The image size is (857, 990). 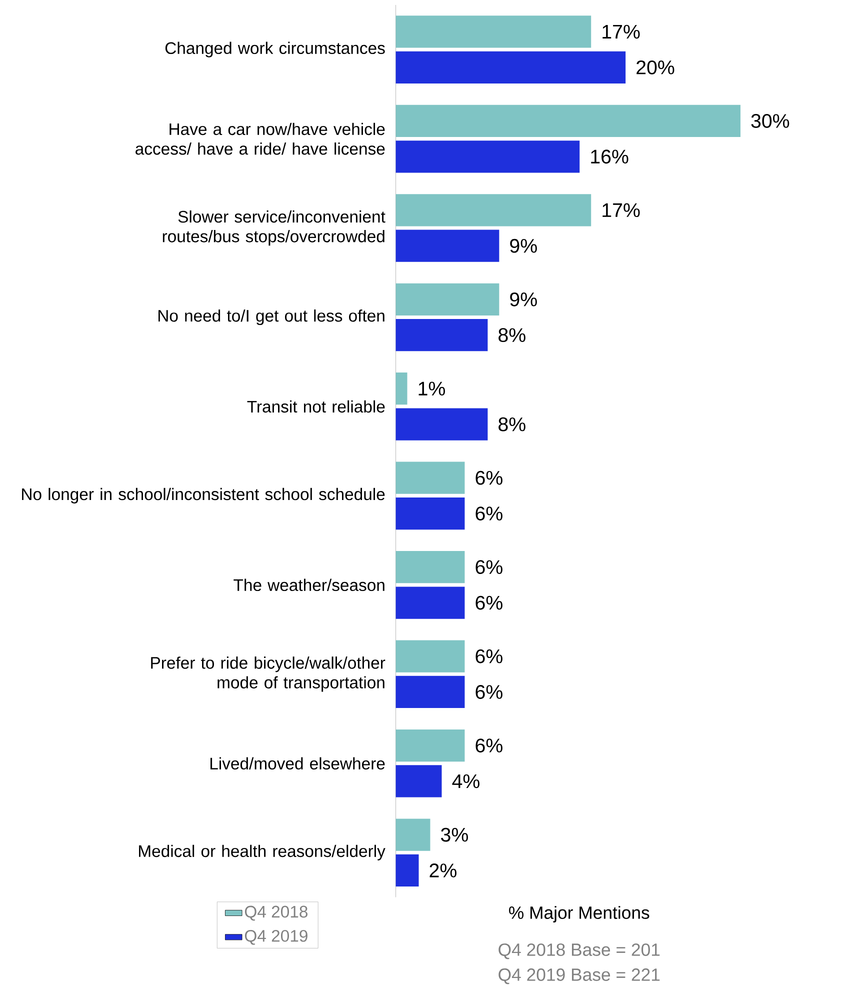 What do you see at coordinates (579, 914) in the screenshot?
I see `x-axis-title: % Major Mentions` at bounding box center [579, 914].